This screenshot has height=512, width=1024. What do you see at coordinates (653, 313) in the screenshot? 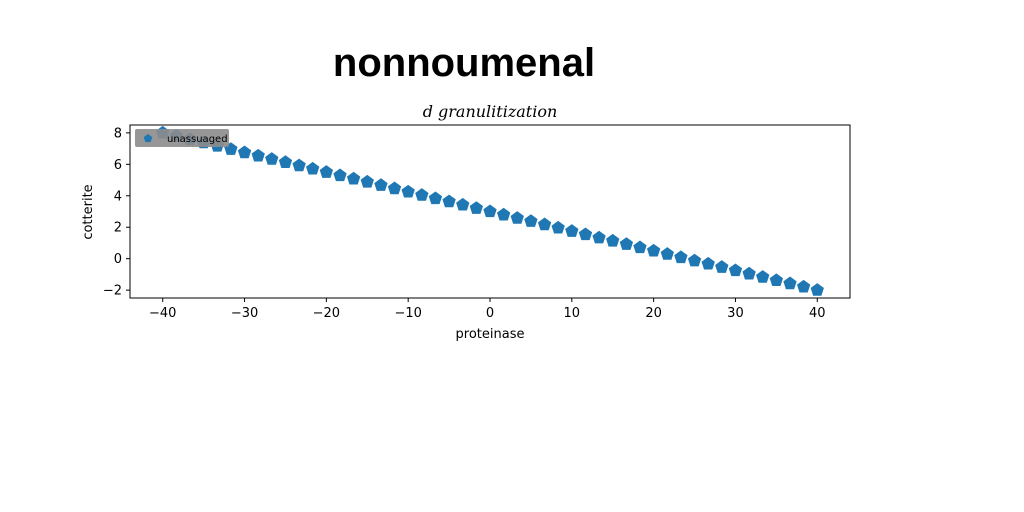
I see `x-tick-label: 20` at bounding box center [653, 313].